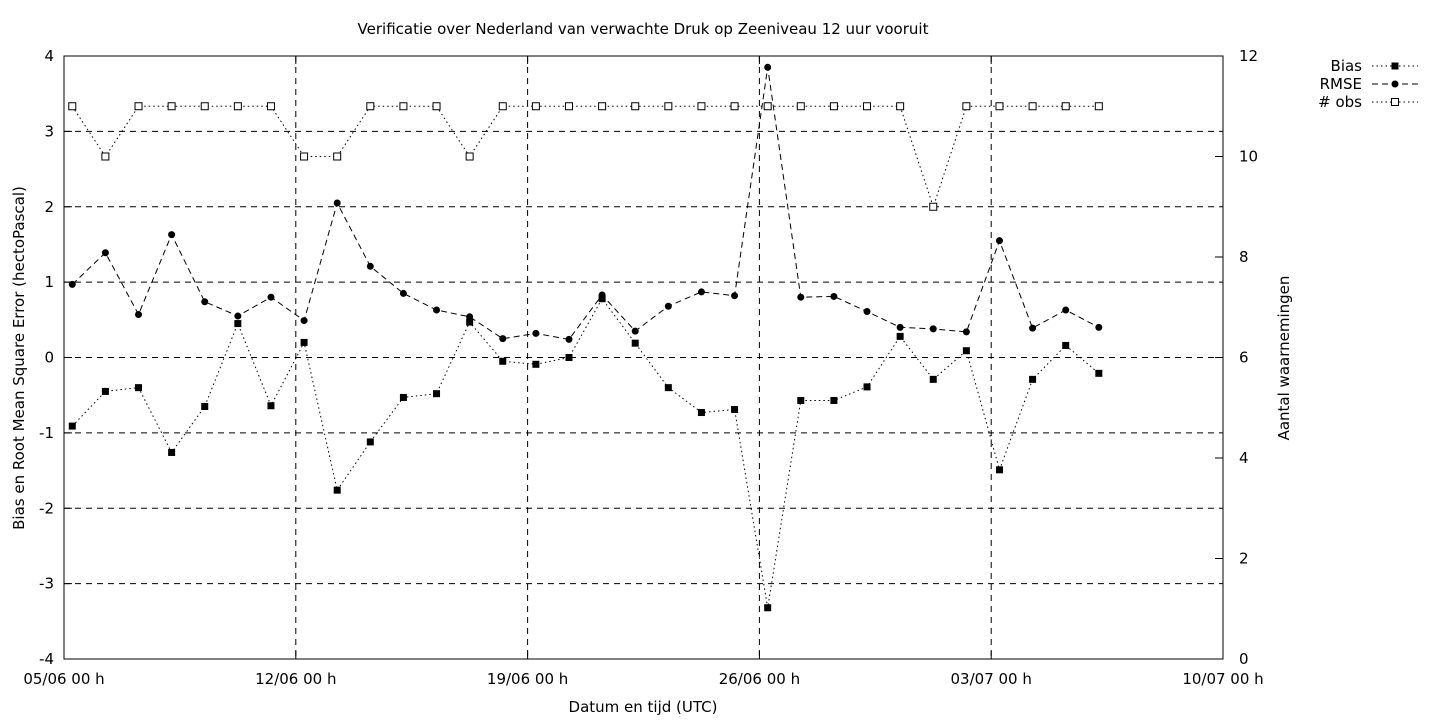  What do you see at coordinates (1347, 66) in the screenshot?
I see `legend-label-bias: Bias` at bounding box center [1347, 66].